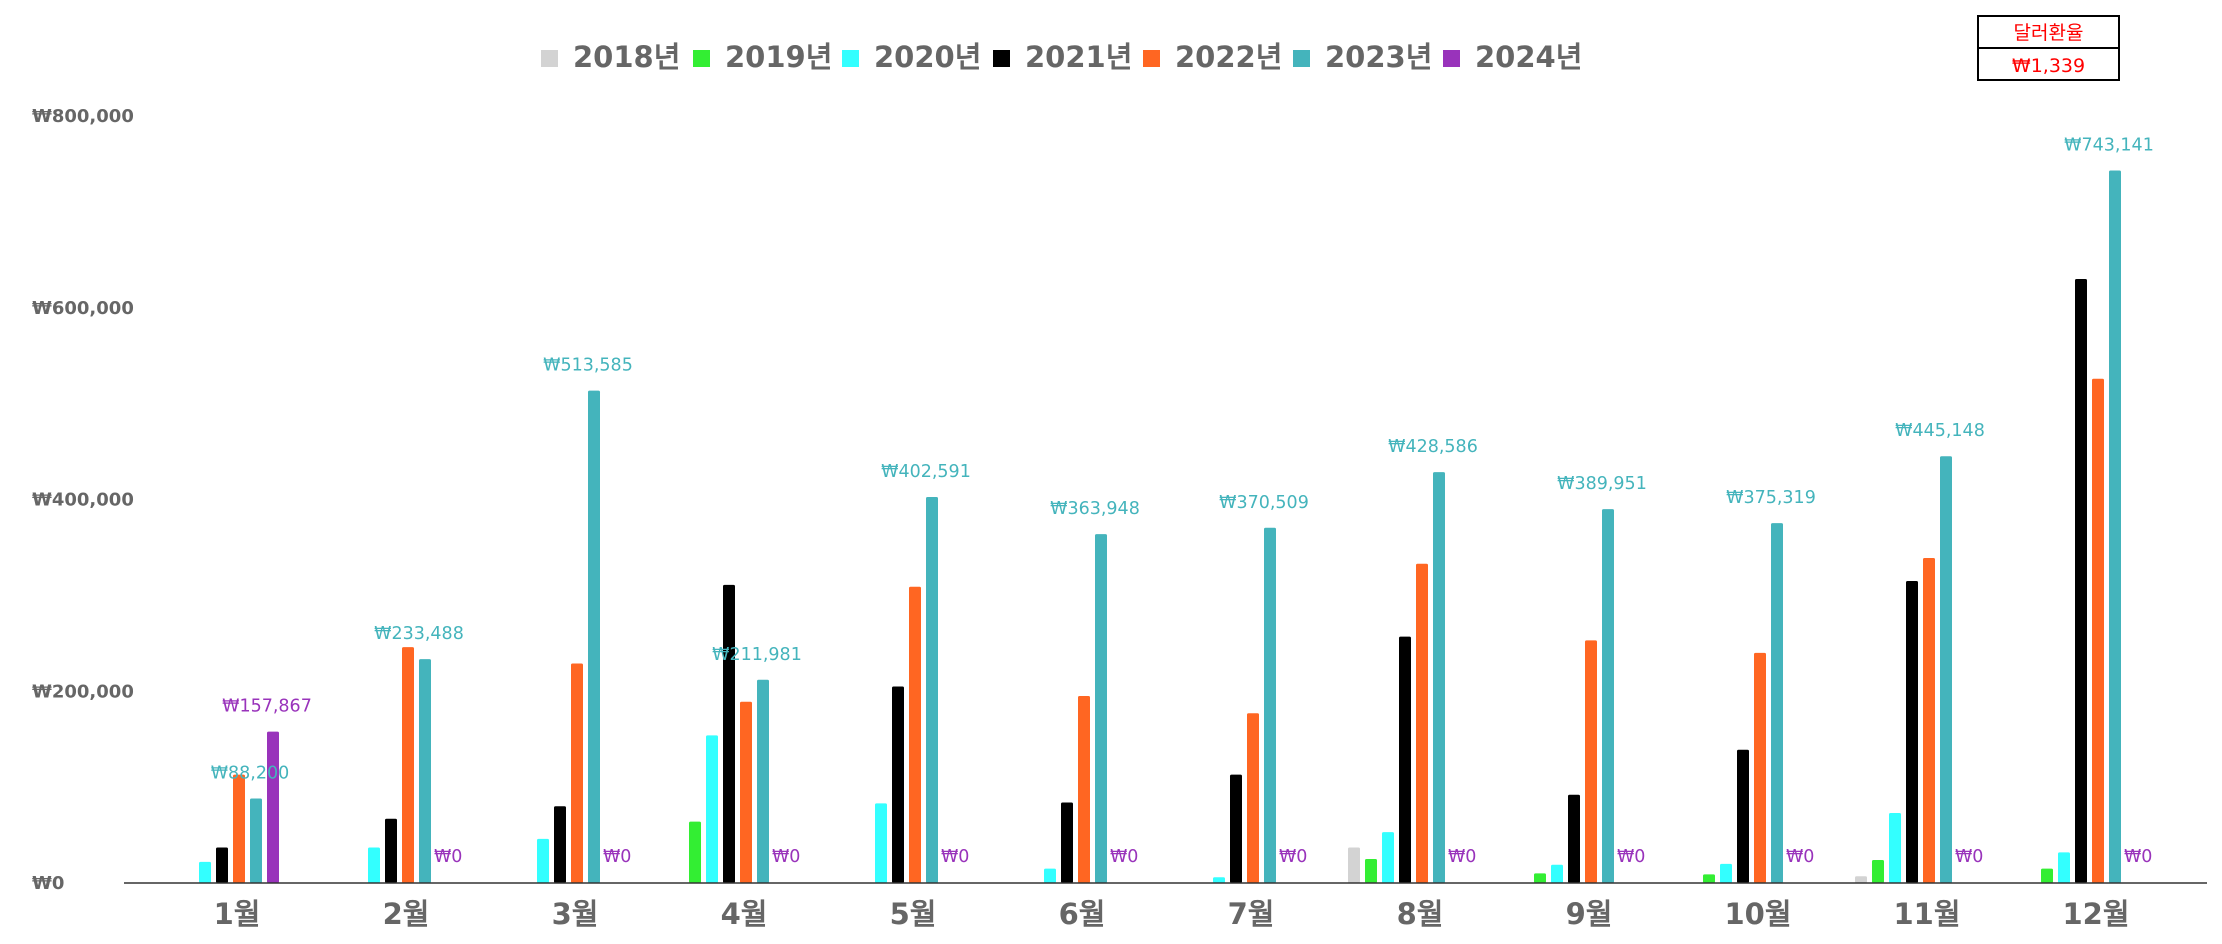 Image resolution: width=2222 pixels, height=944 pixels. What do you see at coordinates (757, 655) in the screenshot?
I see `data-label-5-3: ₩211,981` at bounding box center [757, 655].